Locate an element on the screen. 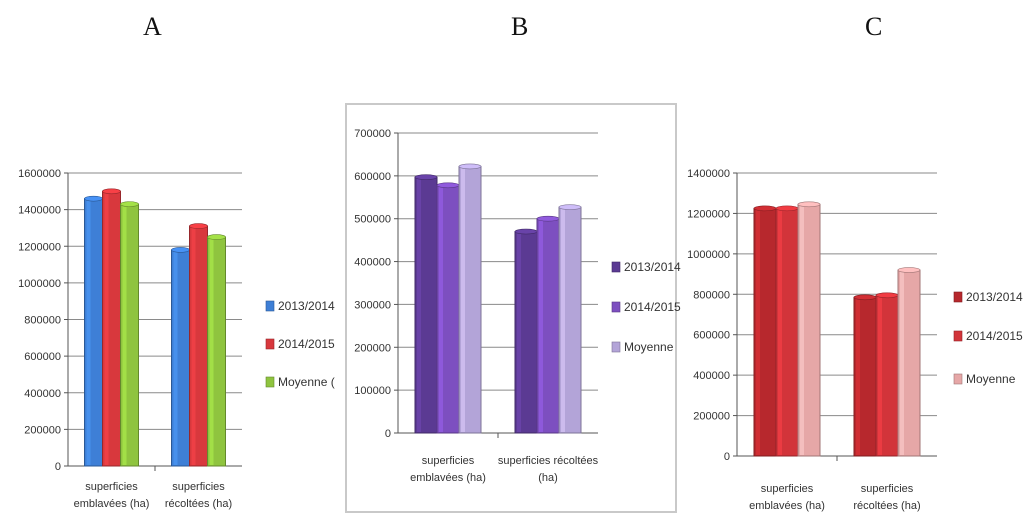  y-tick-label: 500000 is located at coordinates (372, 220).